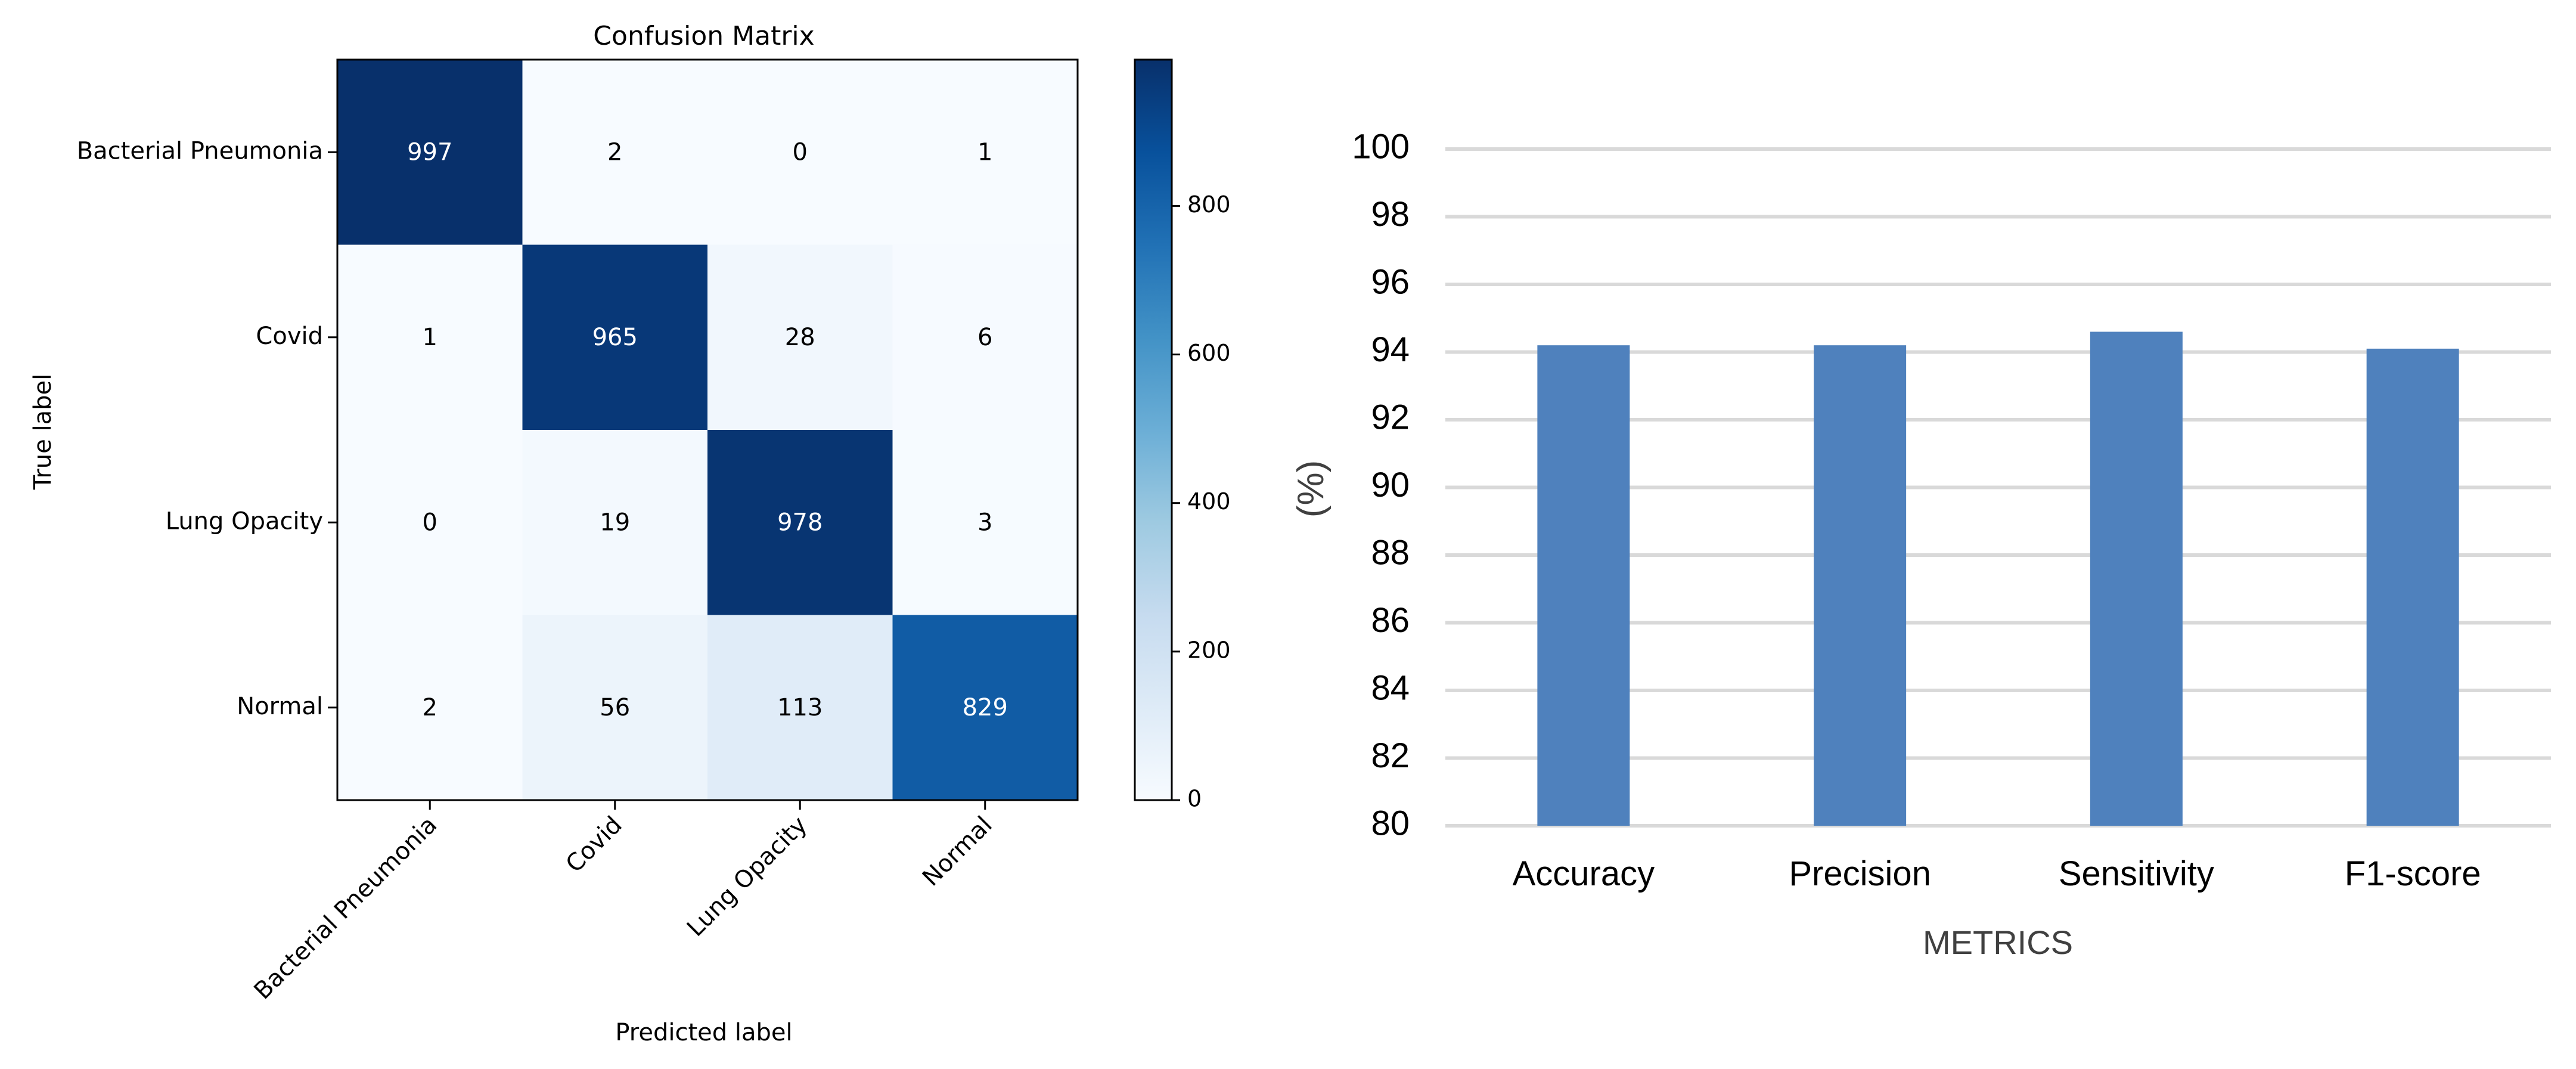 Image resolution: width=2576 pixels, height=1069 pixels. What do you see at coordinates (1390, 281) in the screenshot?
I see `bar-y-tick-label: 96` at bounding box center [1390, 281].